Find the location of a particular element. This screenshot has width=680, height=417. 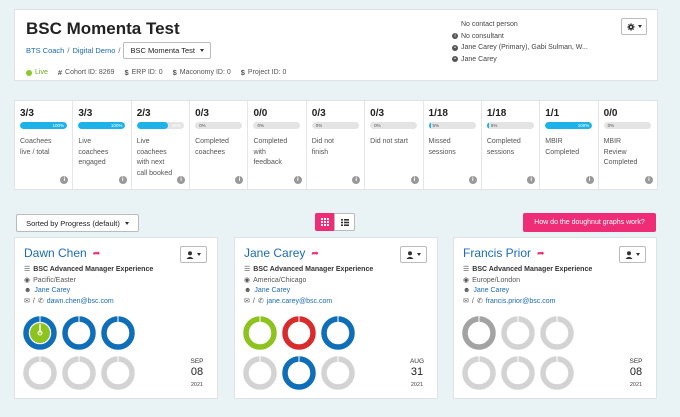

page-title: BSC Momenta Test is located at coordinates (103, 28).